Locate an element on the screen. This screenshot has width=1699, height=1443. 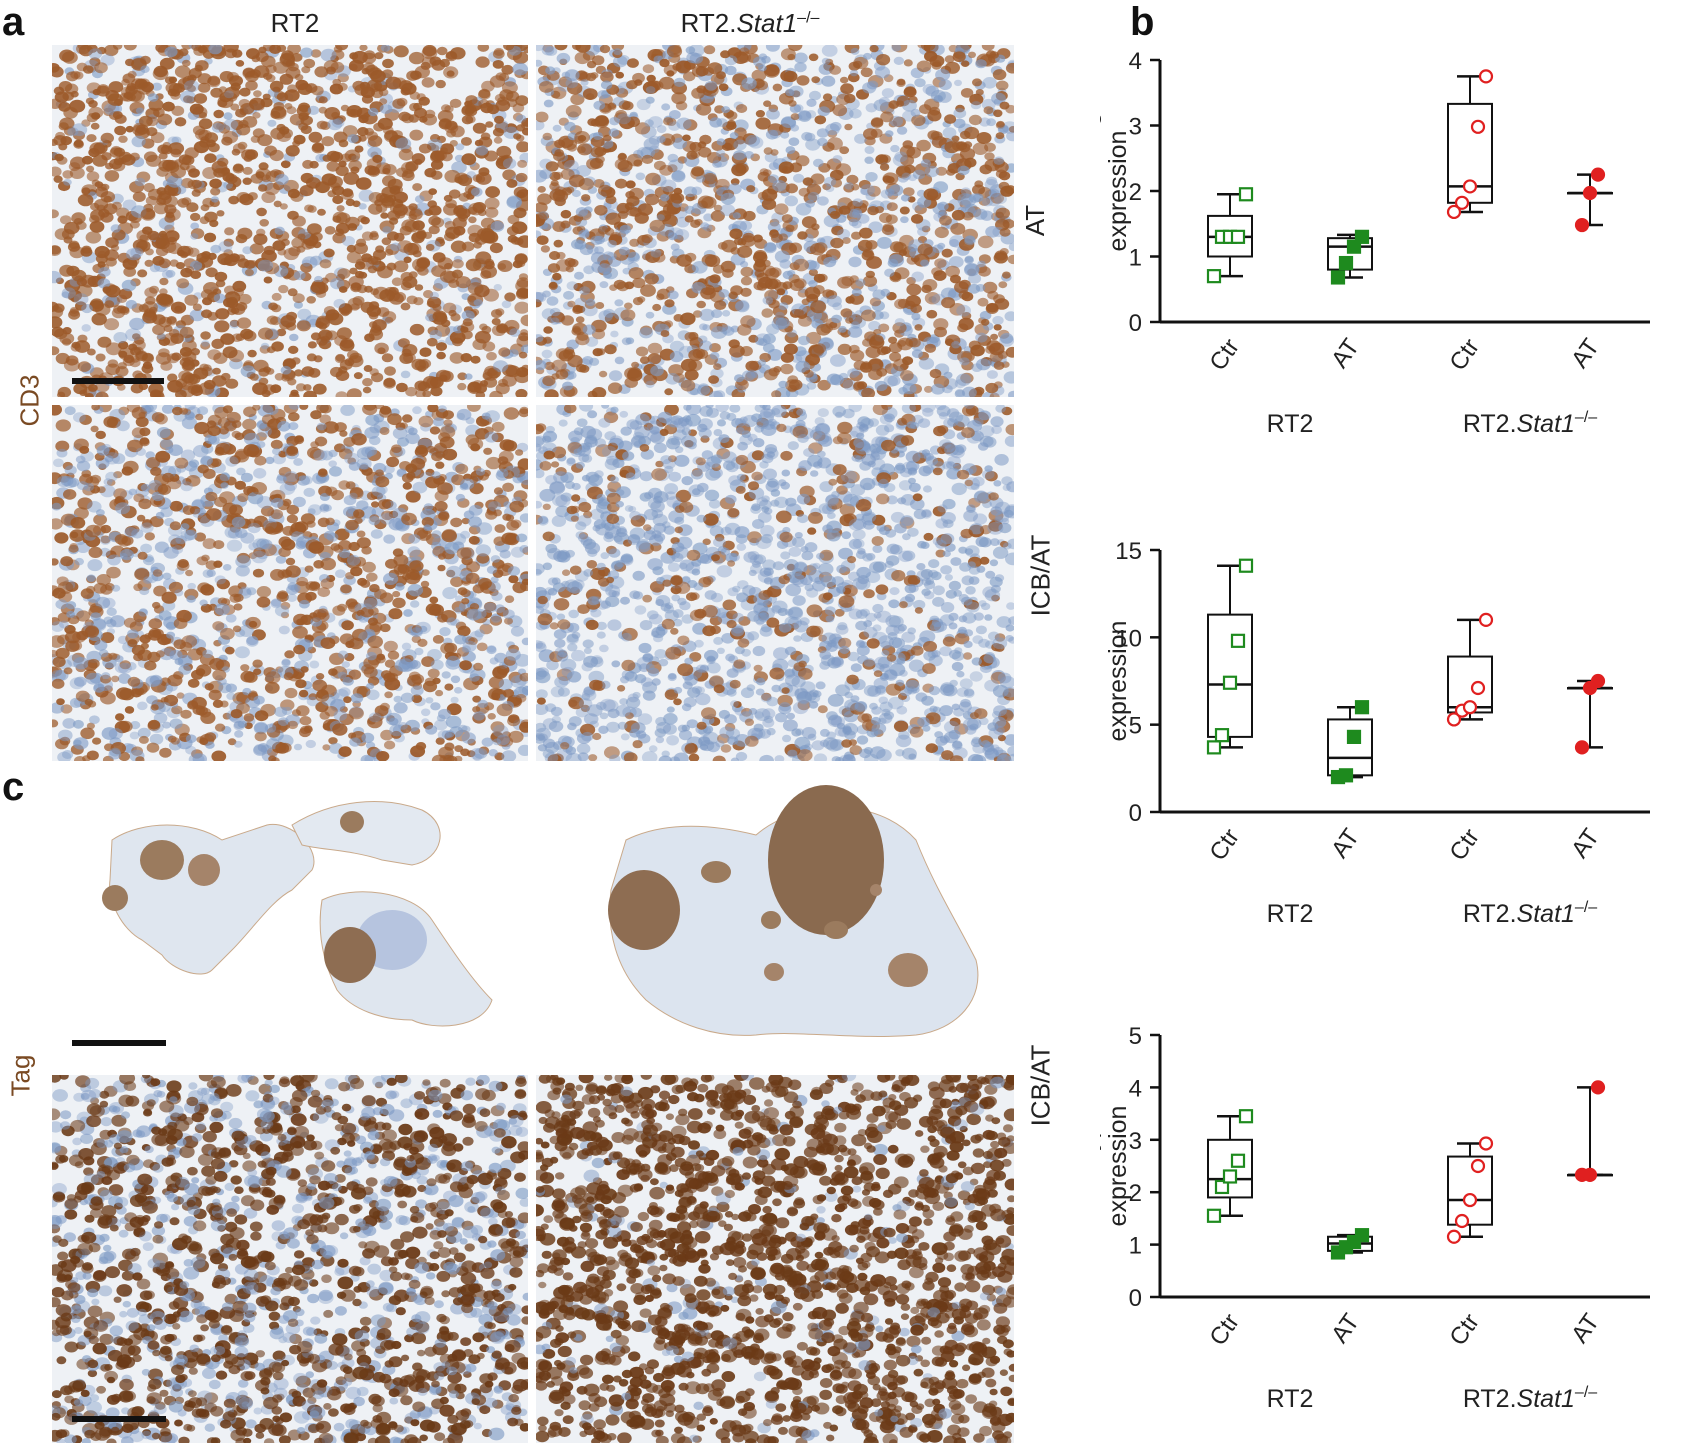
overview-tag-stat1 is located at coordinates (775, 920).